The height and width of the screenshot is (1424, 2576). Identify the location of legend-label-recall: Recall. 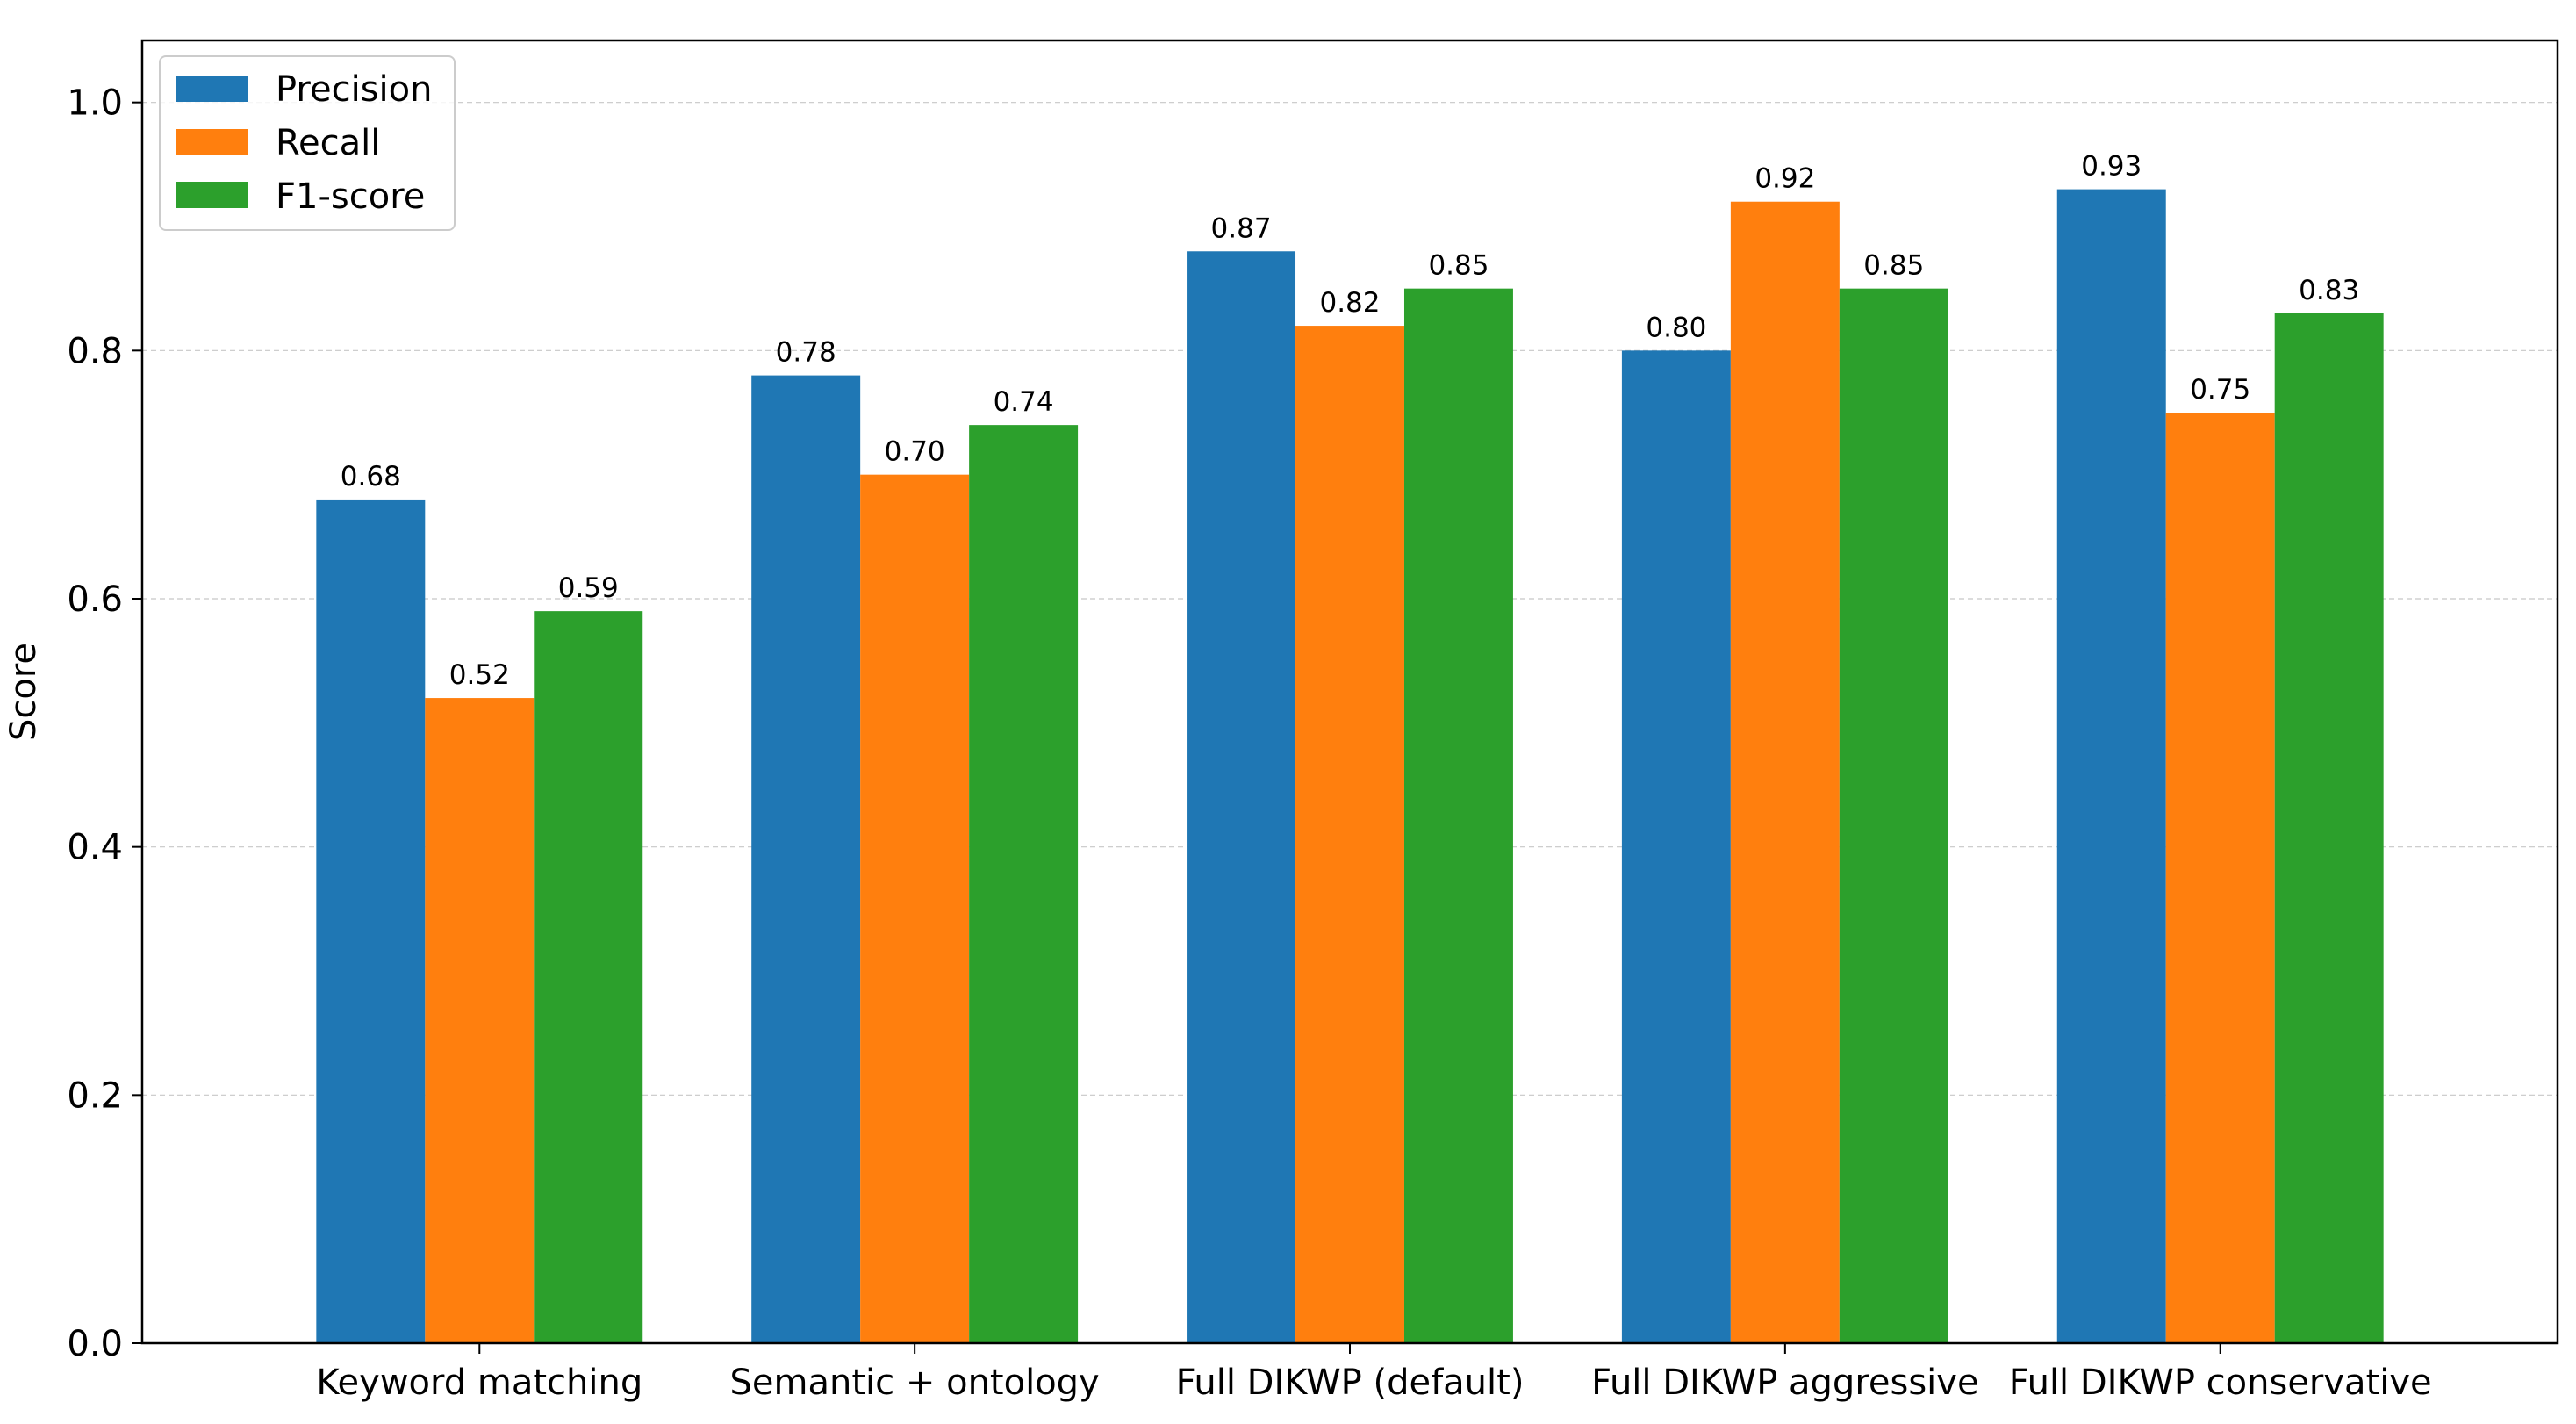
(328, 143).